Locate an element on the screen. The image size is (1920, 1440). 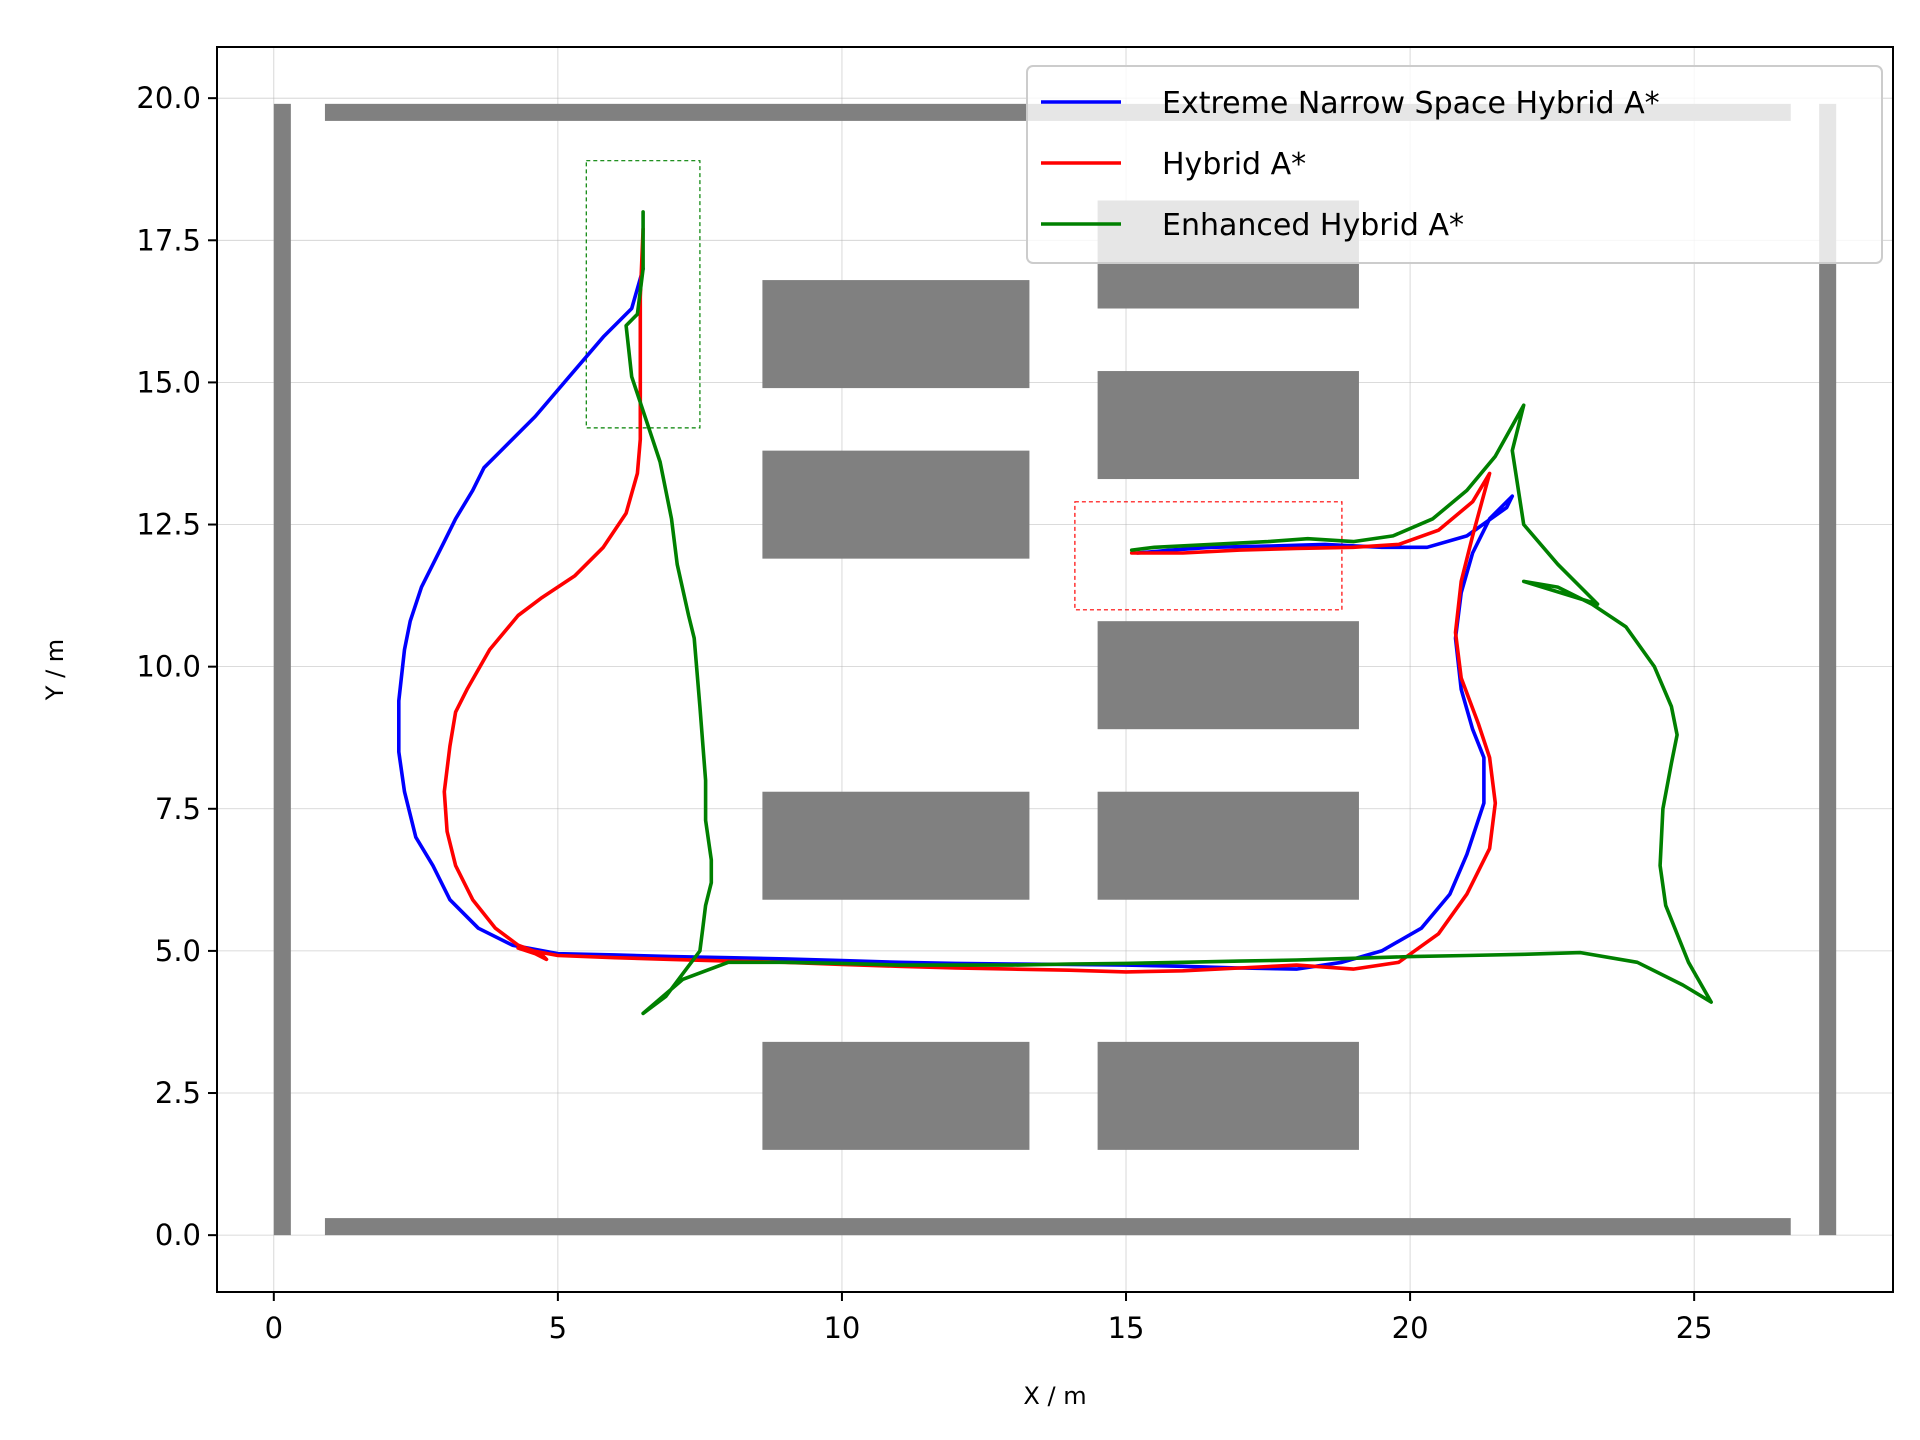
x-axis-label: X / m is located at coordinates (1054, 1396).